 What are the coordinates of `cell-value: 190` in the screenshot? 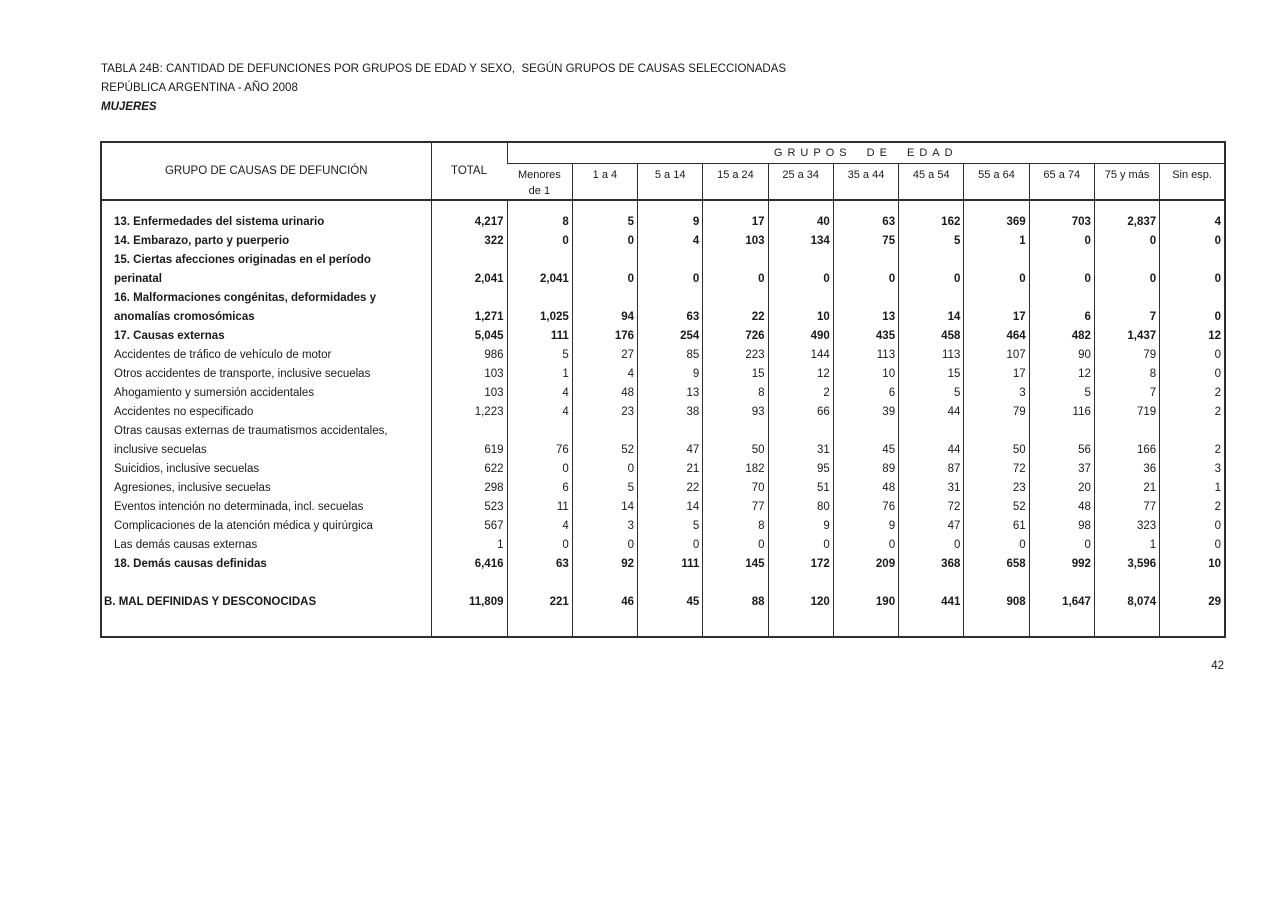 It's located at (865, 602).